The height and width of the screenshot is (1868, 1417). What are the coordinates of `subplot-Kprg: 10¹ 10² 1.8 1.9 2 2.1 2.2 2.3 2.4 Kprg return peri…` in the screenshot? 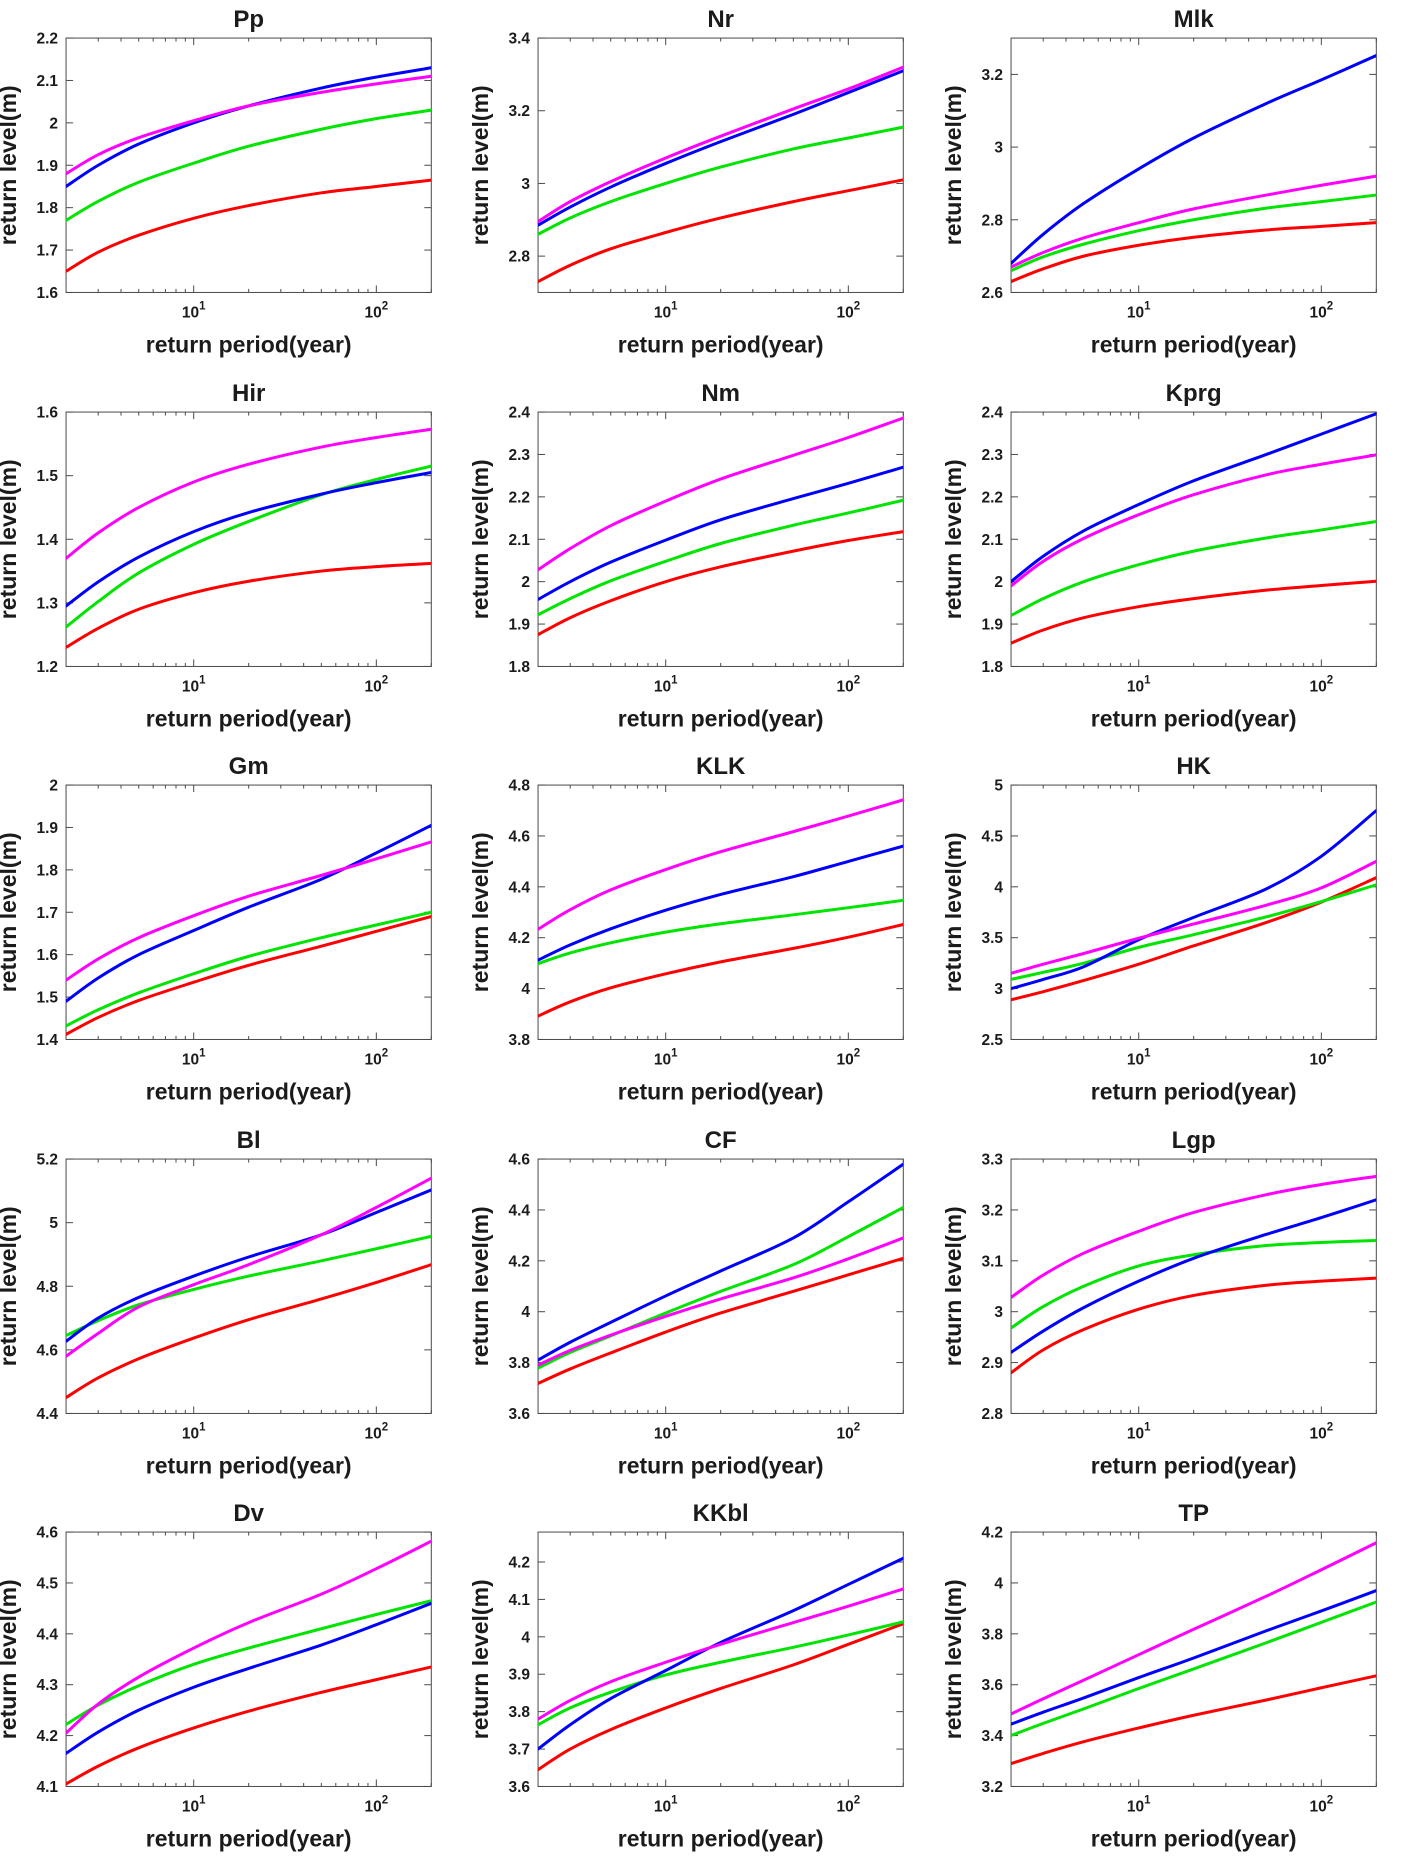 It's located at (1161, 555).